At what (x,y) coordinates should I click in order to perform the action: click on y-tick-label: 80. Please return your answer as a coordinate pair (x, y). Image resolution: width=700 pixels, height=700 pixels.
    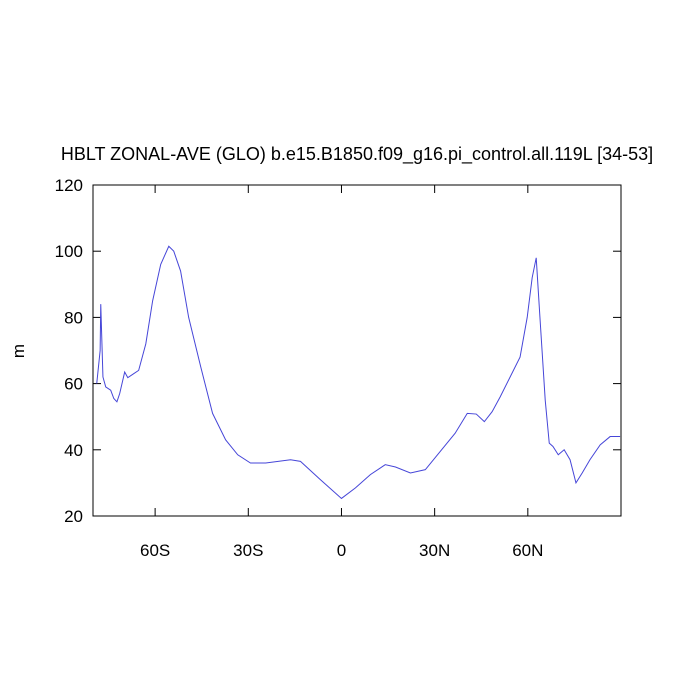
    Looking at the image, I should click on (73, 317).